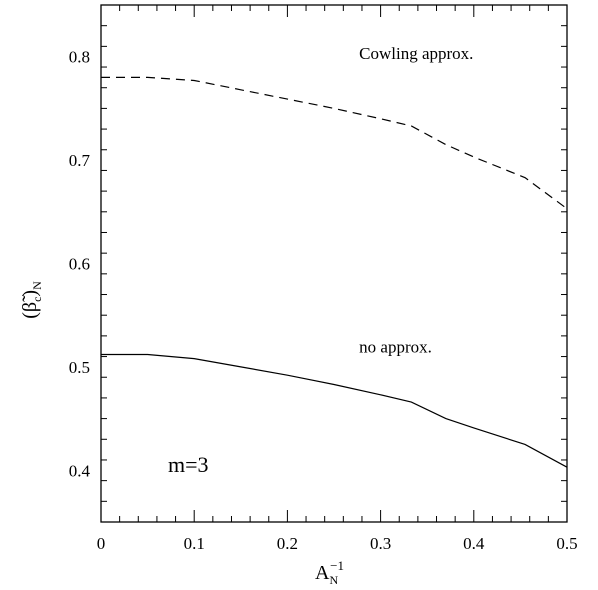 Image resolution: width=598 pixels, height=590 pixels. Describe the element at coordinates (80, 470) in the screenshot. I see `y-tick-label: 0.4` at that location.